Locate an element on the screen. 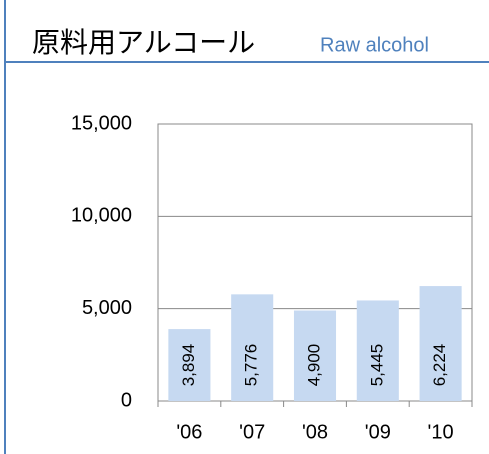  y-tick-label: 10,000 is located at coordinates (101, 216).